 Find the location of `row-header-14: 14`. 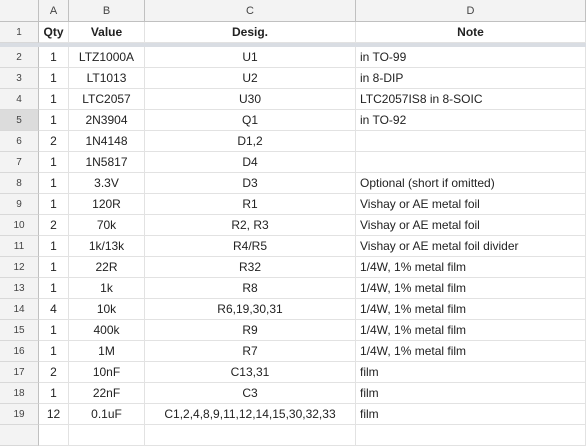

row-header-14: 14 is located at coordinates (19, 309).